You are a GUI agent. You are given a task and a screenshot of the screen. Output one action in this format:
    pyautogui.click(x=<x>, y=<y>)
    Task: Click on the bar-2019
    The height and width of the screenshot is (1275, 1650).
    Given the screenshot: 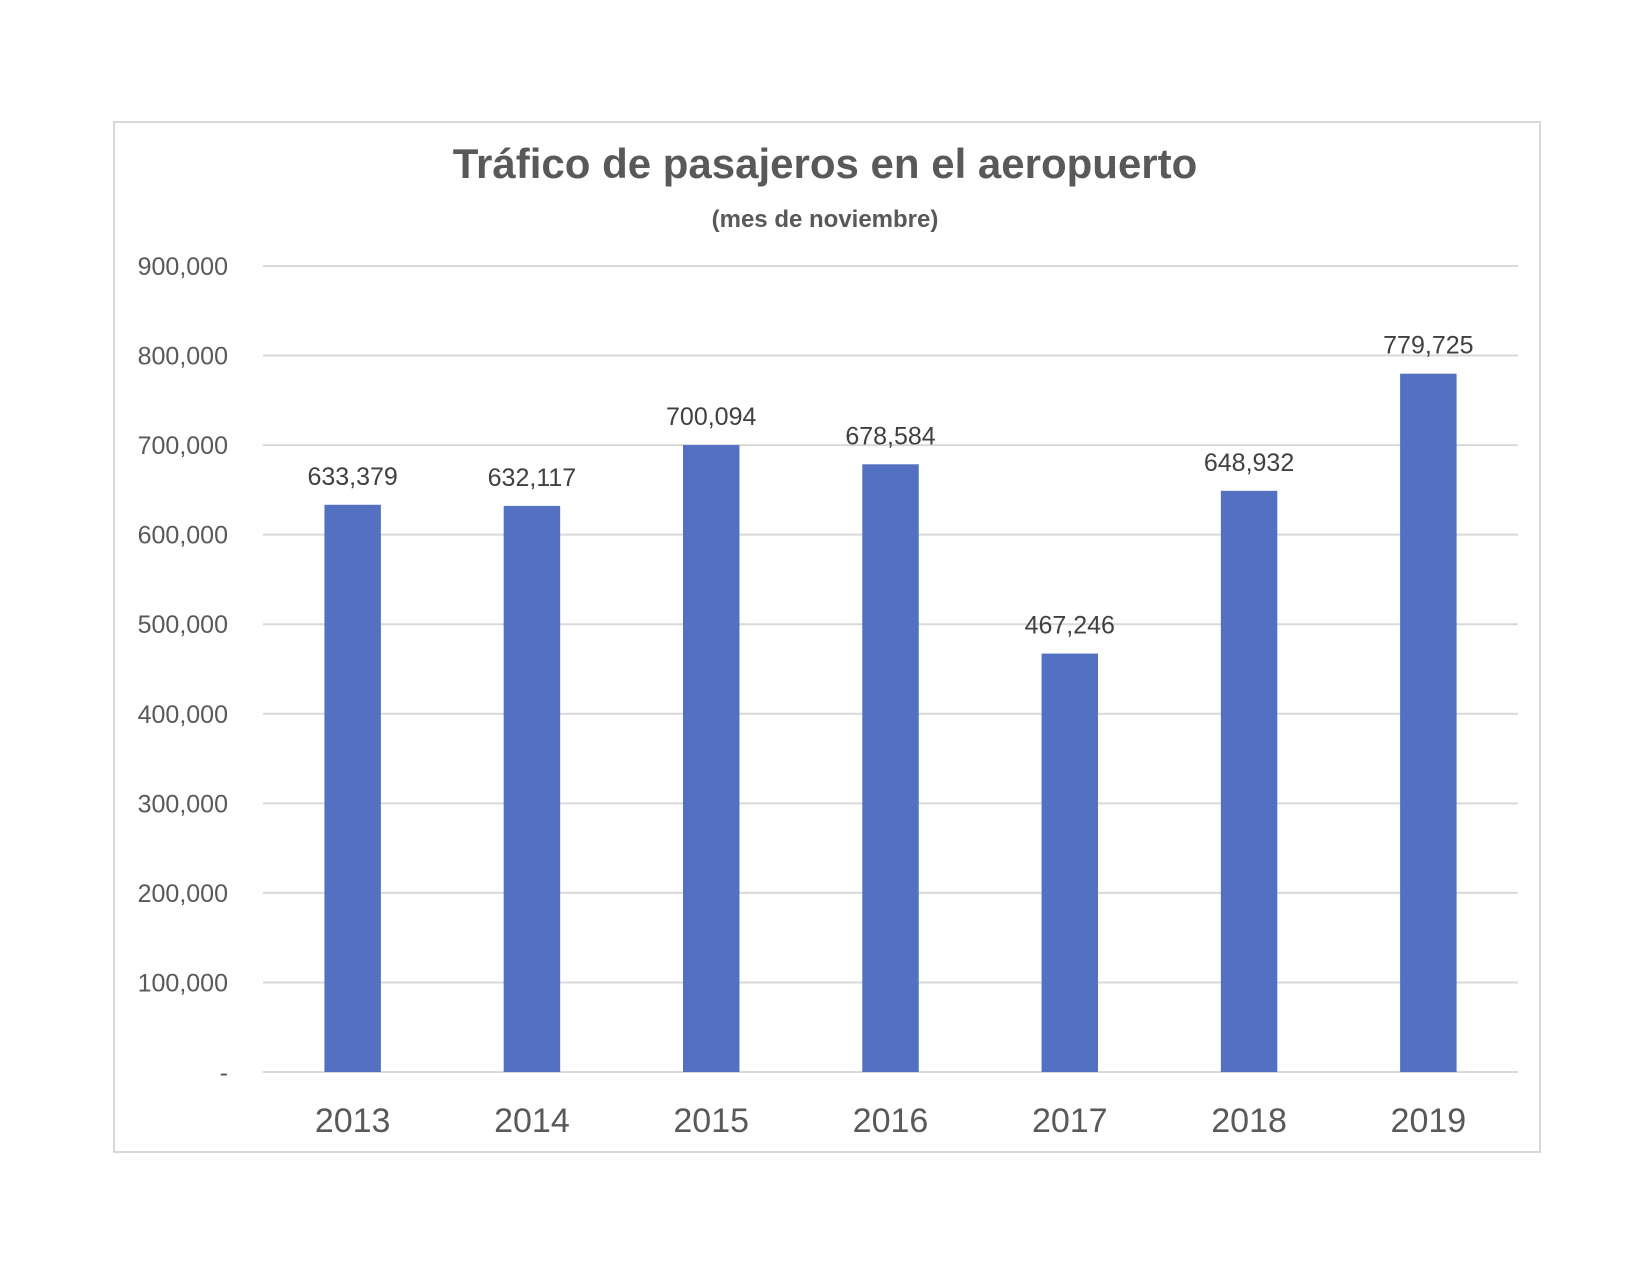 What is the action you would take?
    pyautogui.click(x=1428, y=722)
    